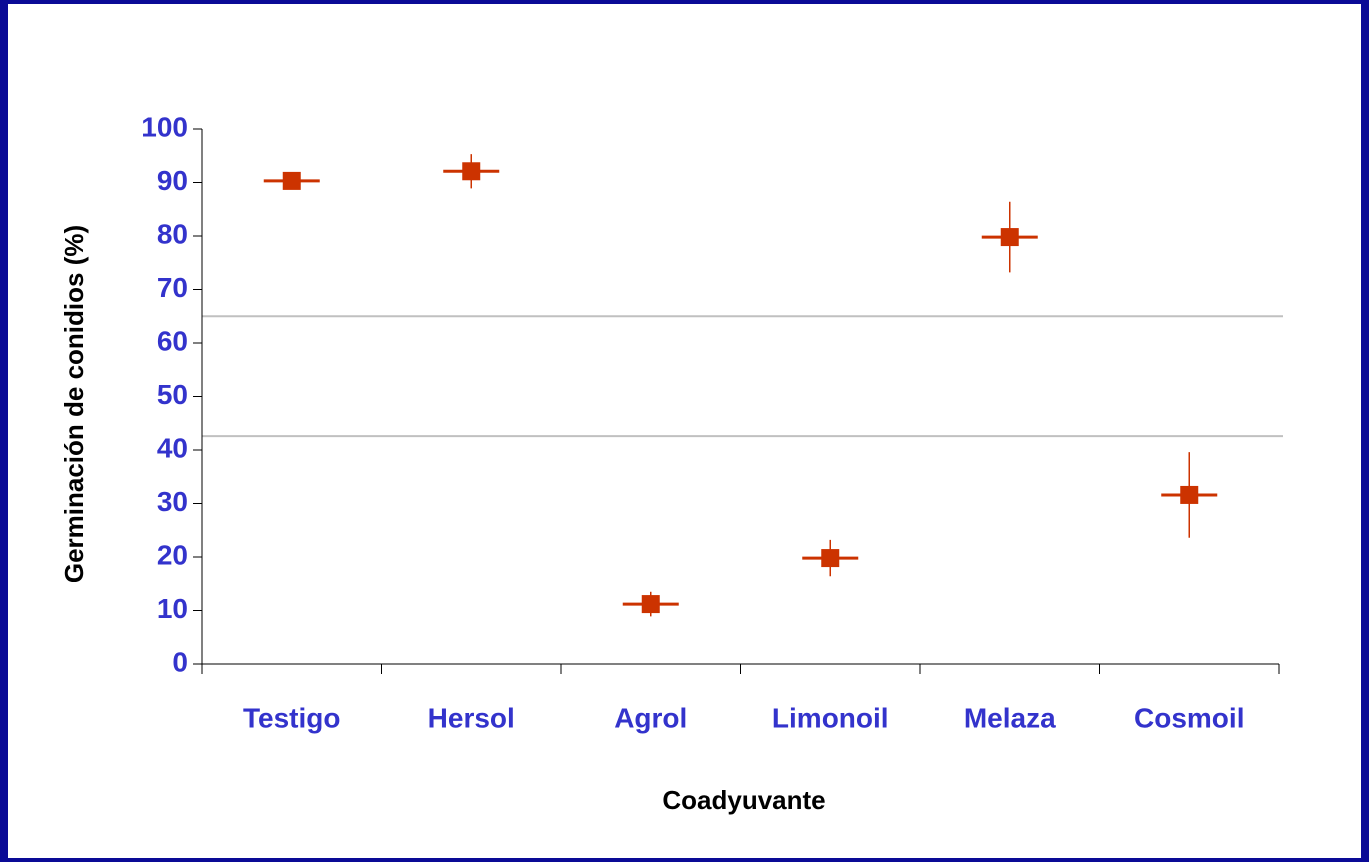  I want to click on y-axis-title: Germinación de conidios (%), so click(74, 404).